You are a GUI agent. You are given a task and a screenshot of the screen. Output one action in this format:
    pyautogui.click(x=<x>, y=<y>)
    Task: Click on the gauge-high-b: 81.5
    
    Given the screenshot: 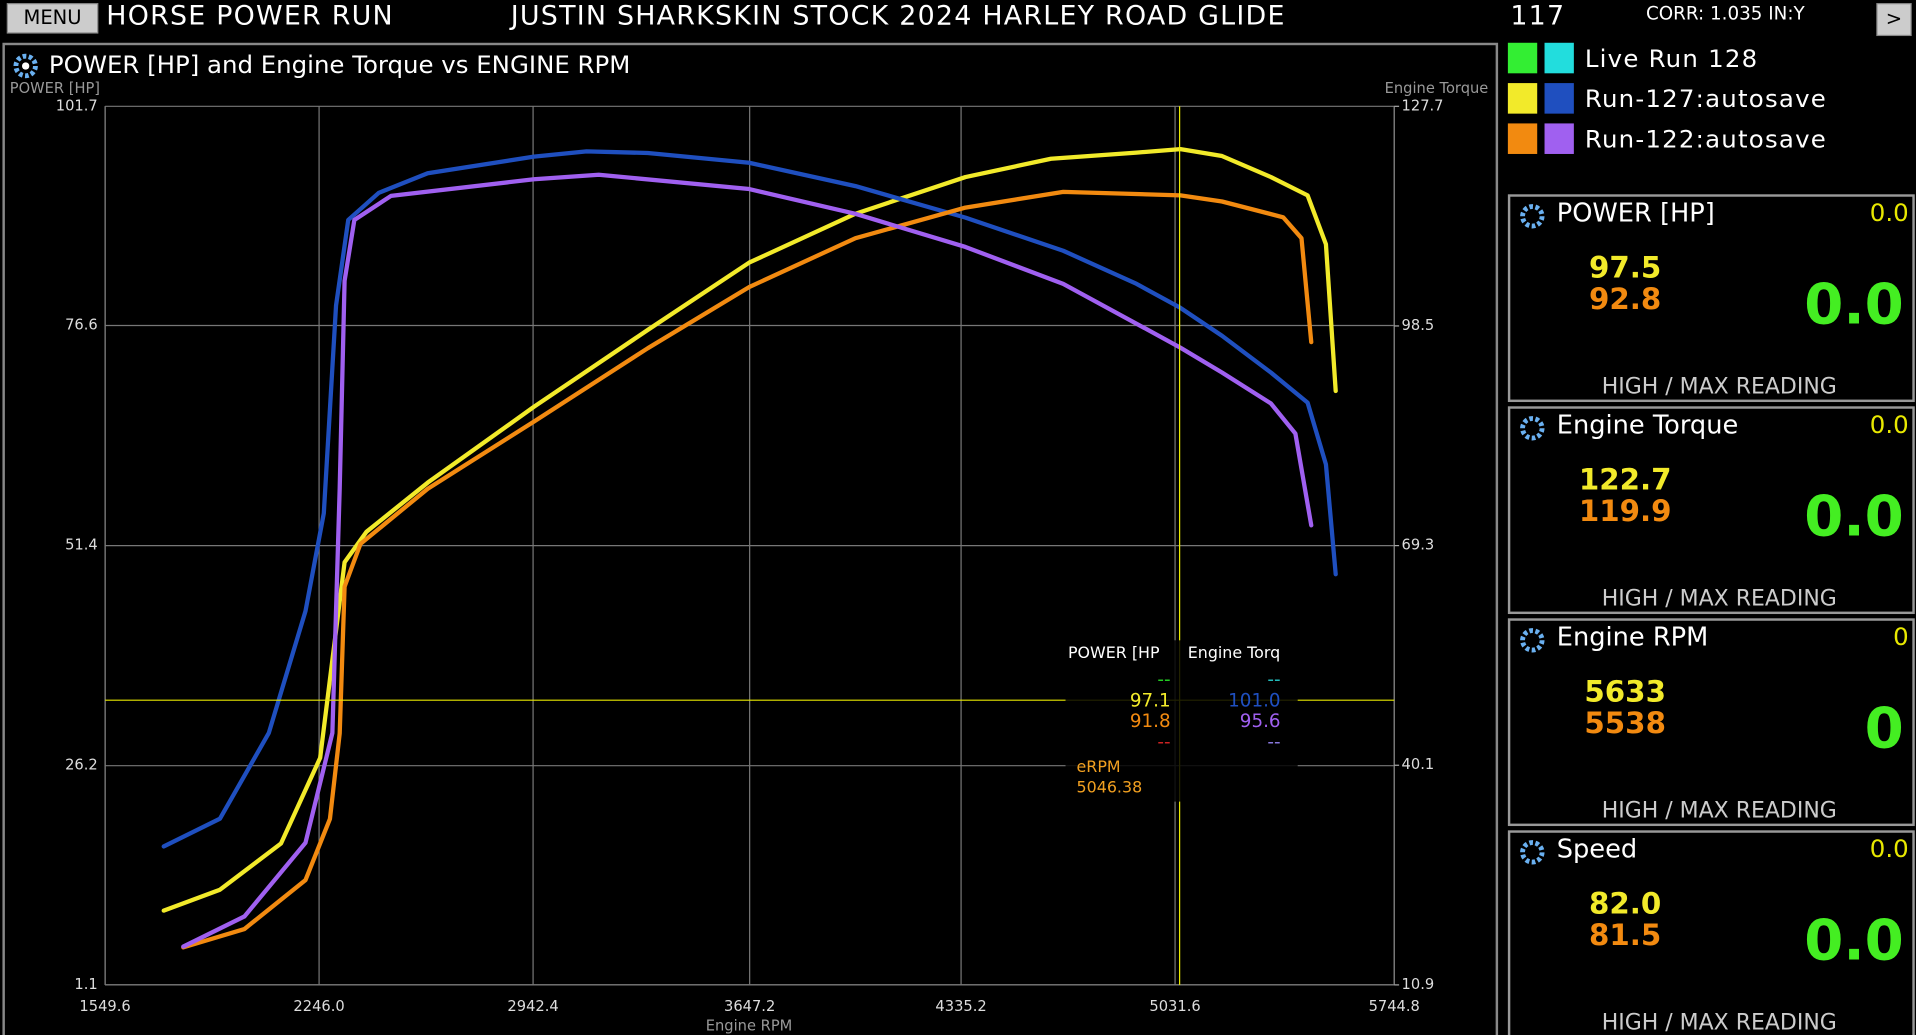 What is the action you would take?
    pyautogui.click(x=1625, y=935)
    